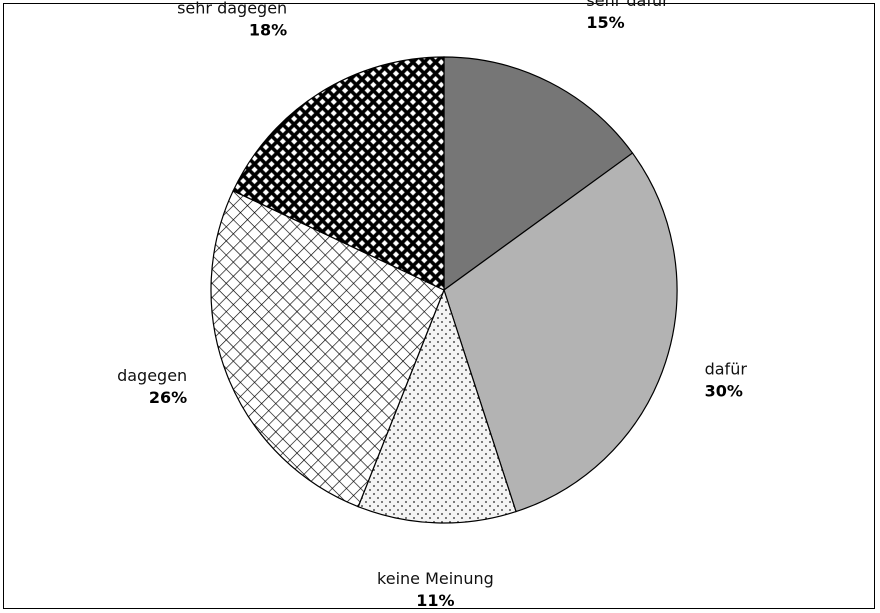  Describe the element at coordinates (726, 369) in the screenshot. I see `slice-label: dafür` at that location.